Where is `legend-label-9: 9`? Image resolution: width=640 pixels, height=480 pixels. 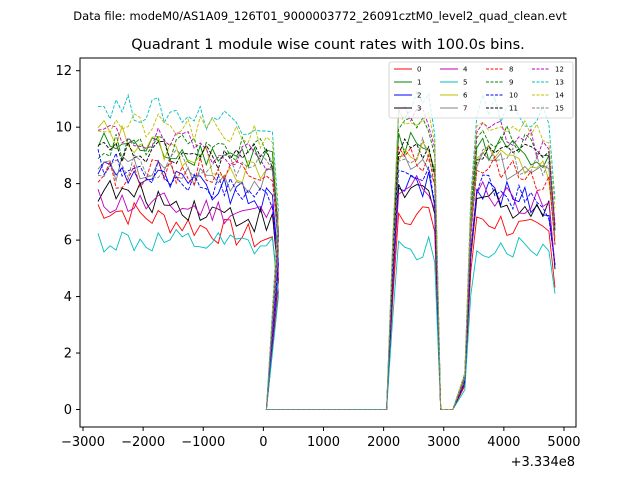
legend-label-9: 9 is located at coordinates (511, 83).